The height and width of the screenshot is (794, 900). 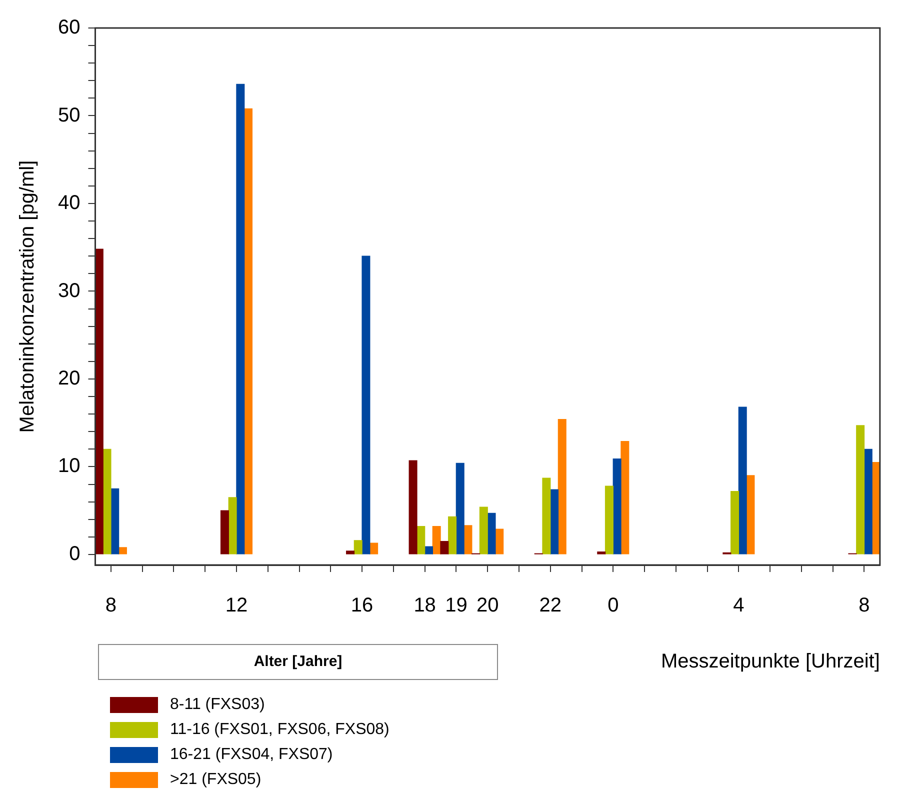 What do you see at coordinates (216, 779) in the screenshot?
I see `legend-label: >21 (FXS05)` at bounding box center [216, 779].